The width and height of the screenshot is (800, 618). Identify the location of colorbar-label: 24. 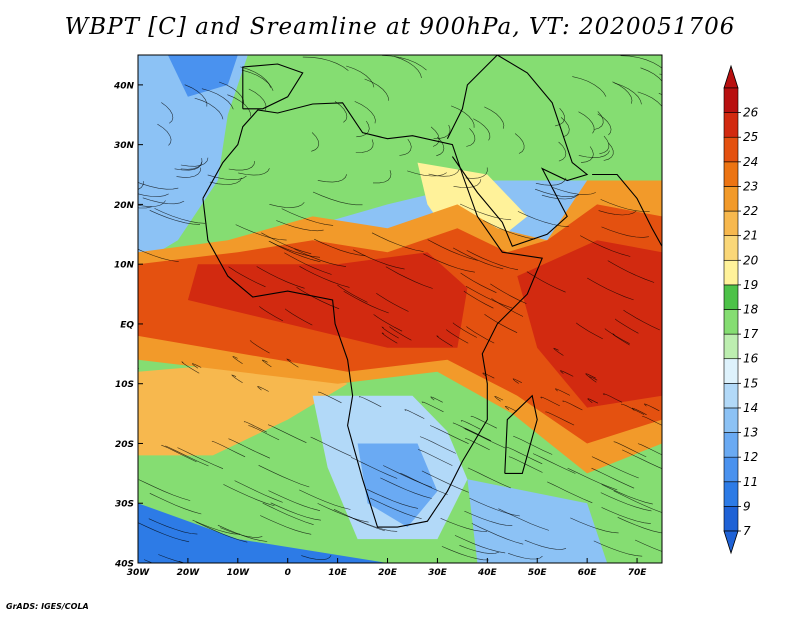
(750, 162).